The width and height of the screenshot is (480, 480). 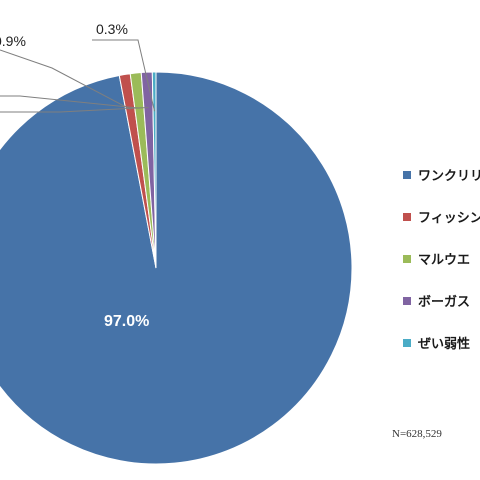 I want to click on leader-lines, so click(x=78, y=76).